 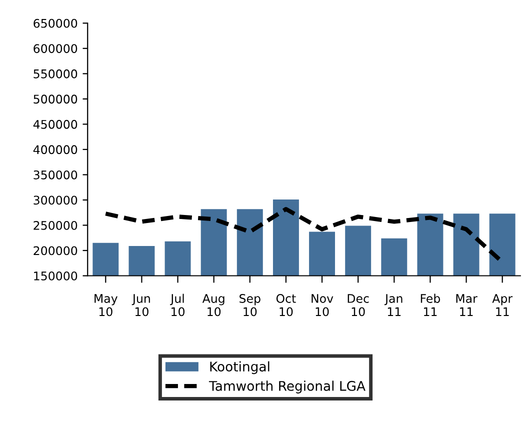 I want to click on x-tick-label: Oct 10, so click(x=286, y=305).